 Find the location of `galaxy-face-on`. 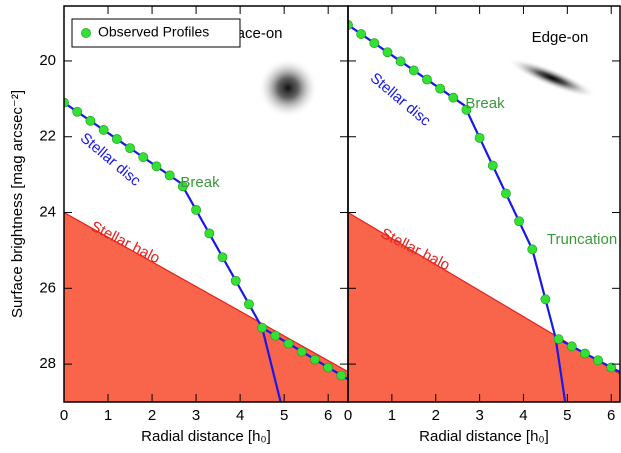

galaxy-face-on is located at coordinates (288, 88).